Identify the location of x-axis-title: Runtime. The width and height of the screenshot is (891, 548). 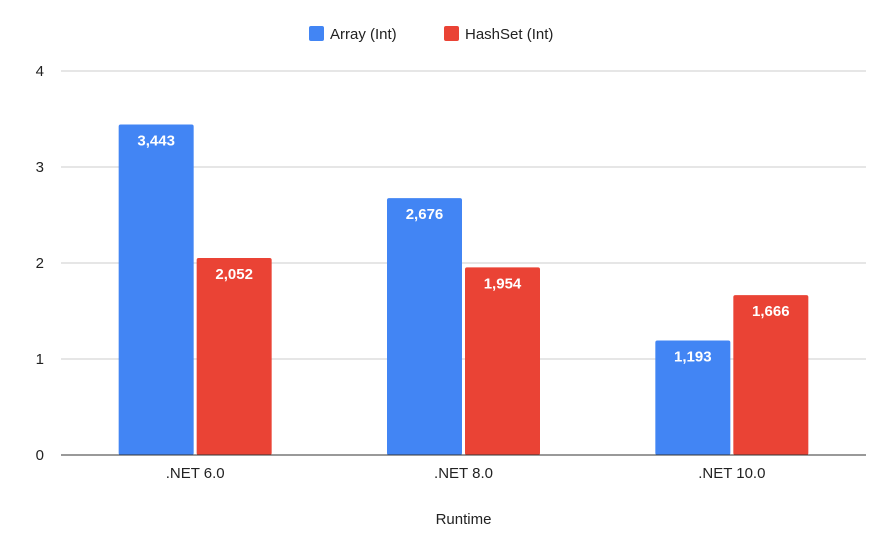
(464, 519).